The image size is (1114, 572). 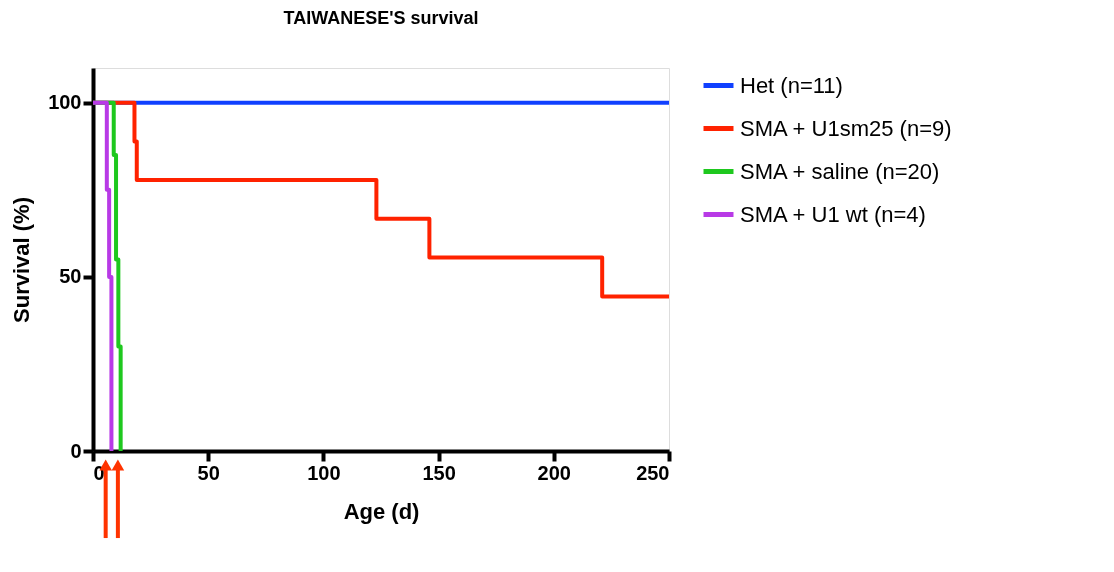 I want to click on legend-label: SMA + U1sm25 (n=9), so click(x=846, y=128).